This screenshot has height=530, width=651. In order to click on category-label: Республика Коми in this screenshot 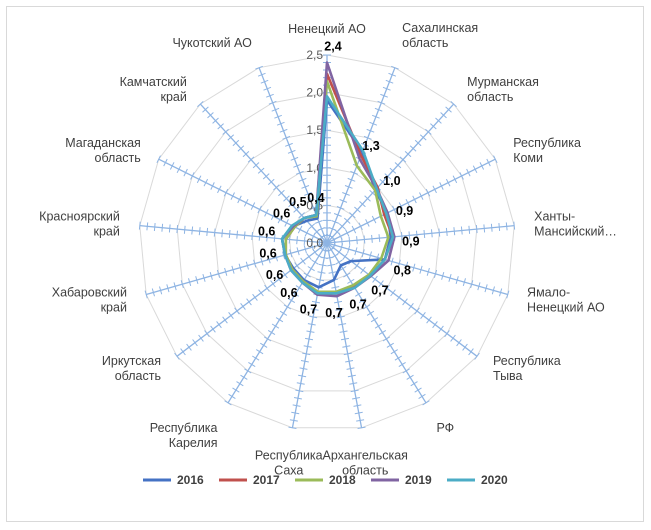, I will do `click(547, 150)`.